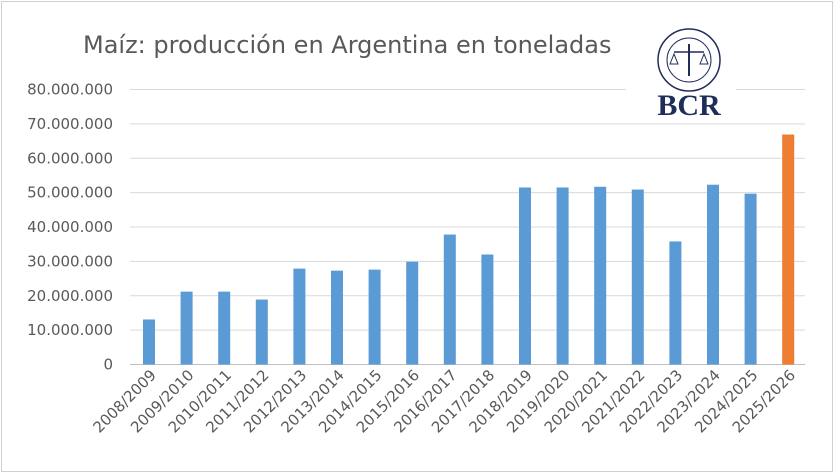 The image size is (836, 475). I want to click on bar-2009-2010, so click(186, 328).